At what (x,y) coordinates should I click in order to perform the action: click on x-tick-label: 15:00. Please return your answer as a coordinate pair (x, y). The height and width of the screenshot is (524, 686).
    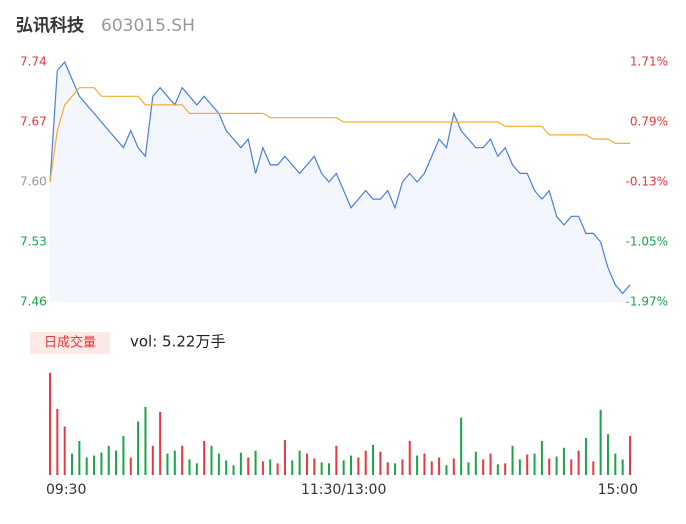
    Looking at the image, I should click on (618, 490).